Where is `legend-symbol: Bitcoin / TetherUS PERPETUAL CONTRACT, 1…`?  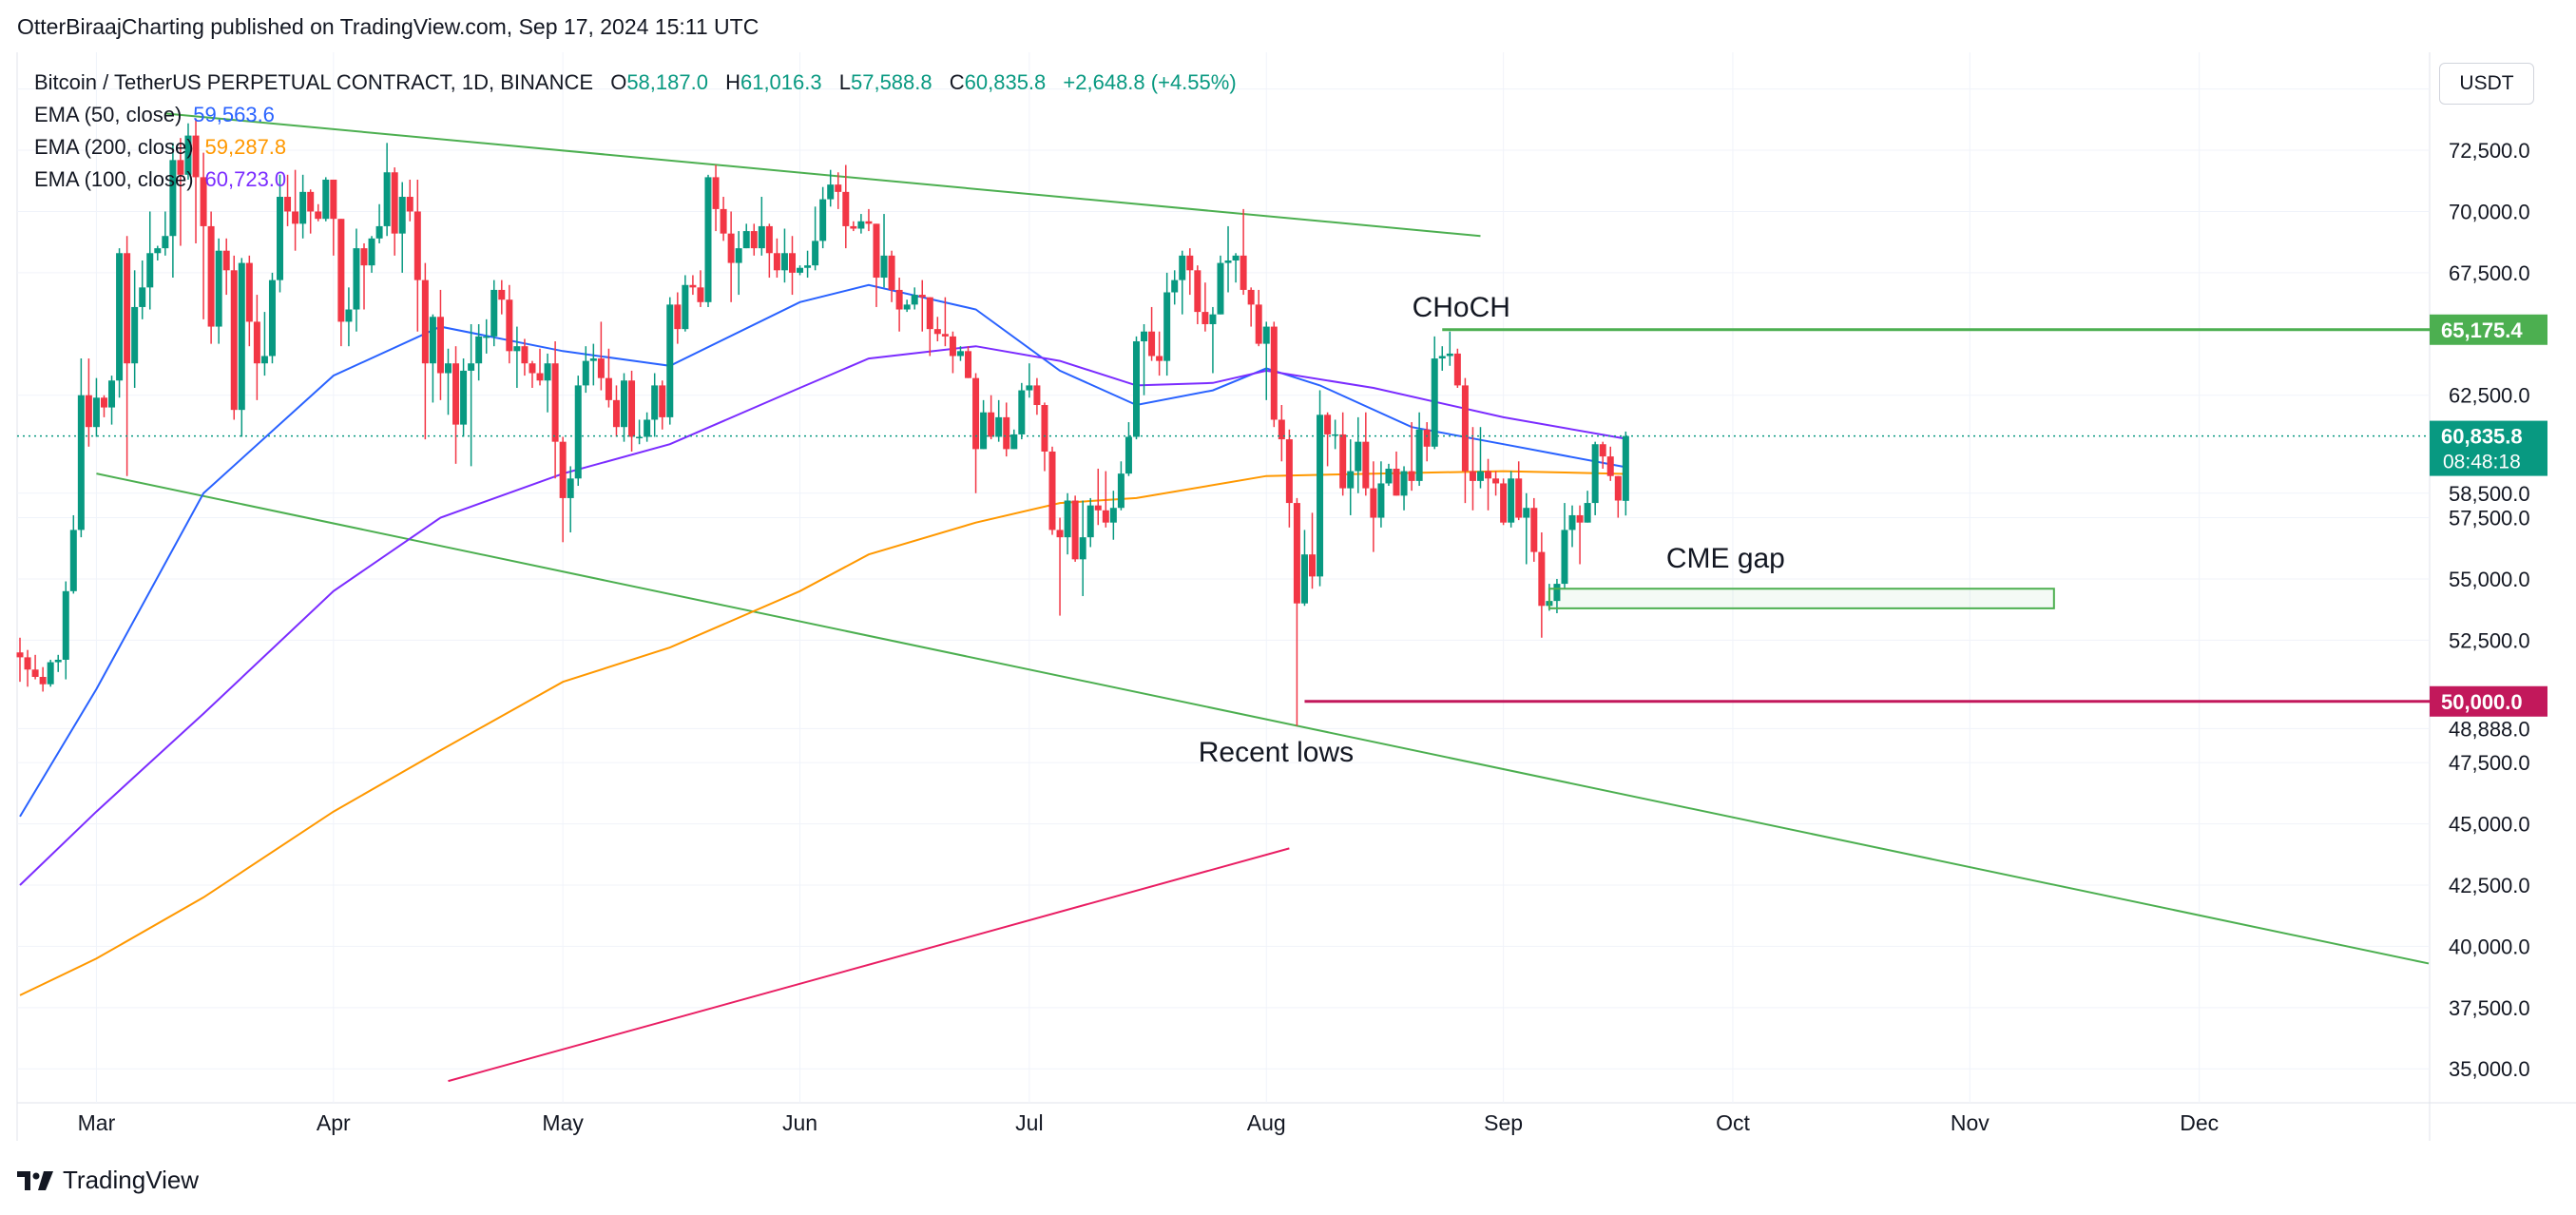 legend-symbol: Bitcoin / TetherUS PERPETUAL CONTRACT, 1… is located at coordinates (314, 82).